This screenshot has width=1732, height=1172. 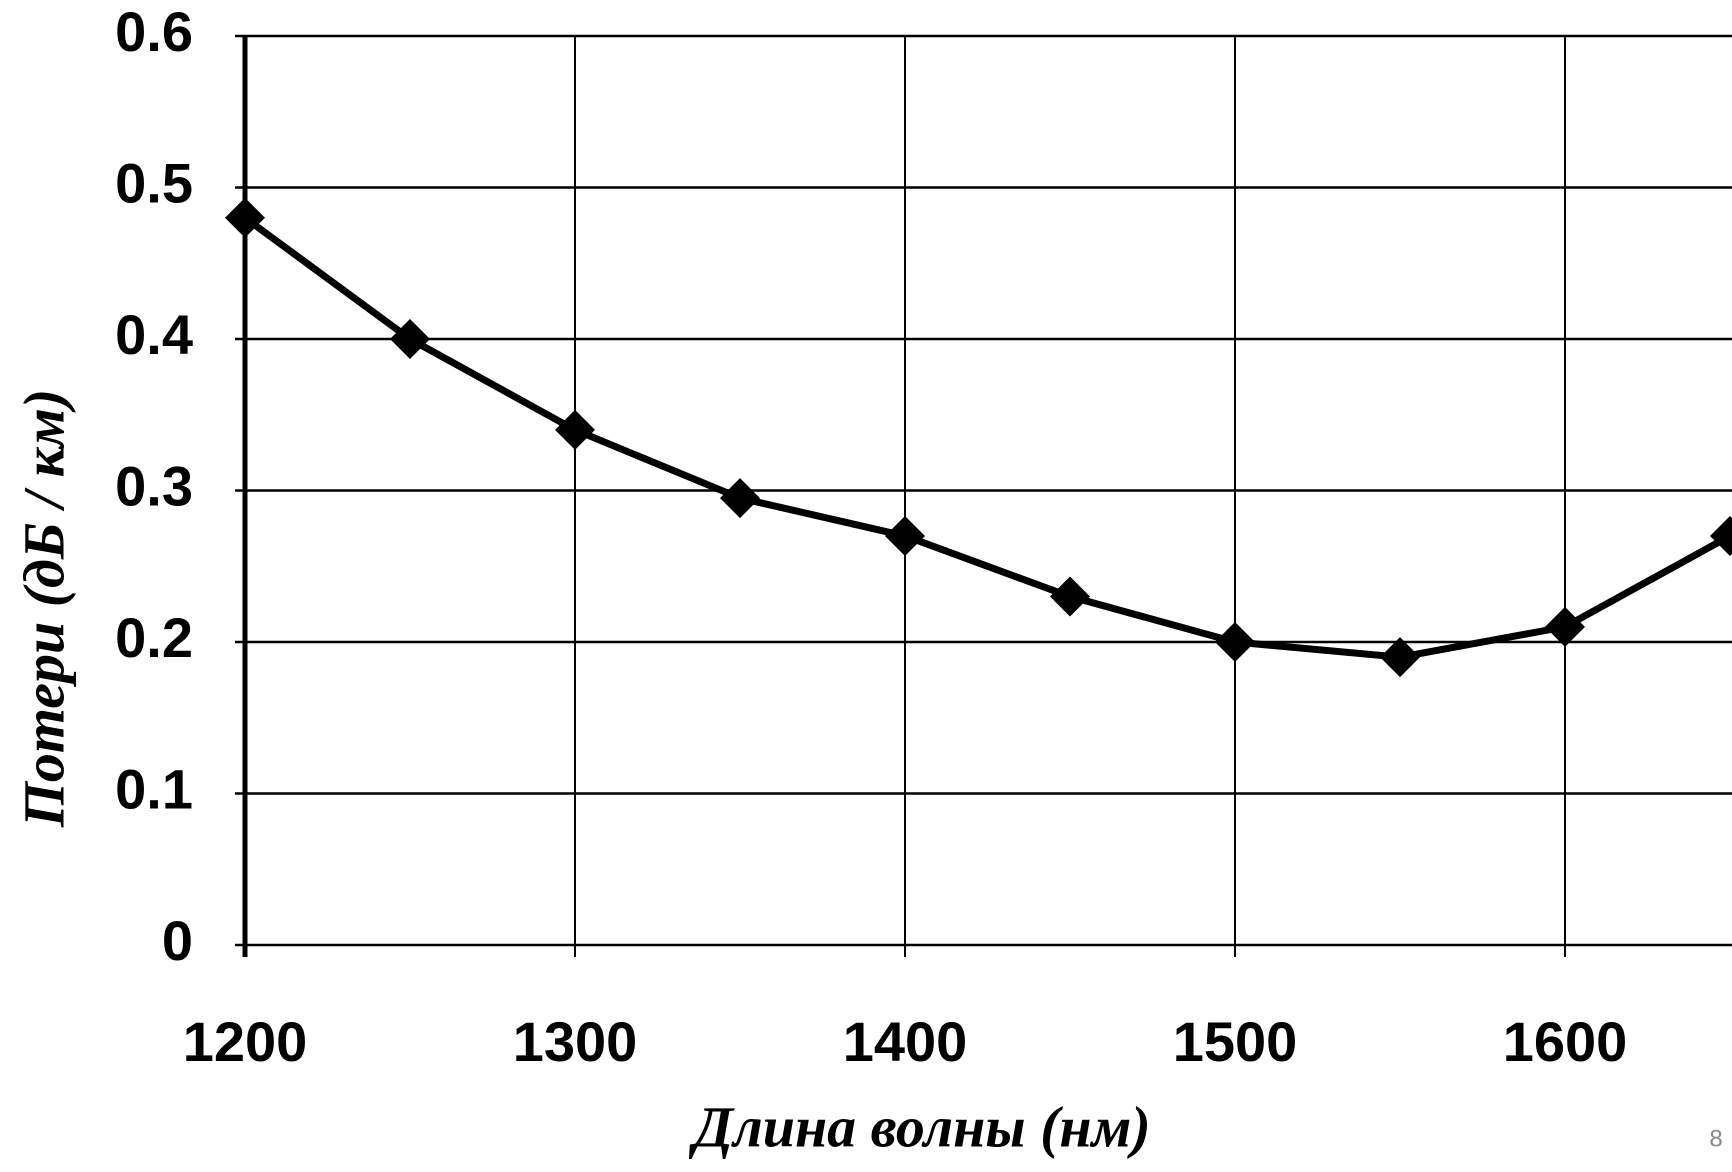 I want to click on y-tick-label: 0.6, so click(x=154, y=31).